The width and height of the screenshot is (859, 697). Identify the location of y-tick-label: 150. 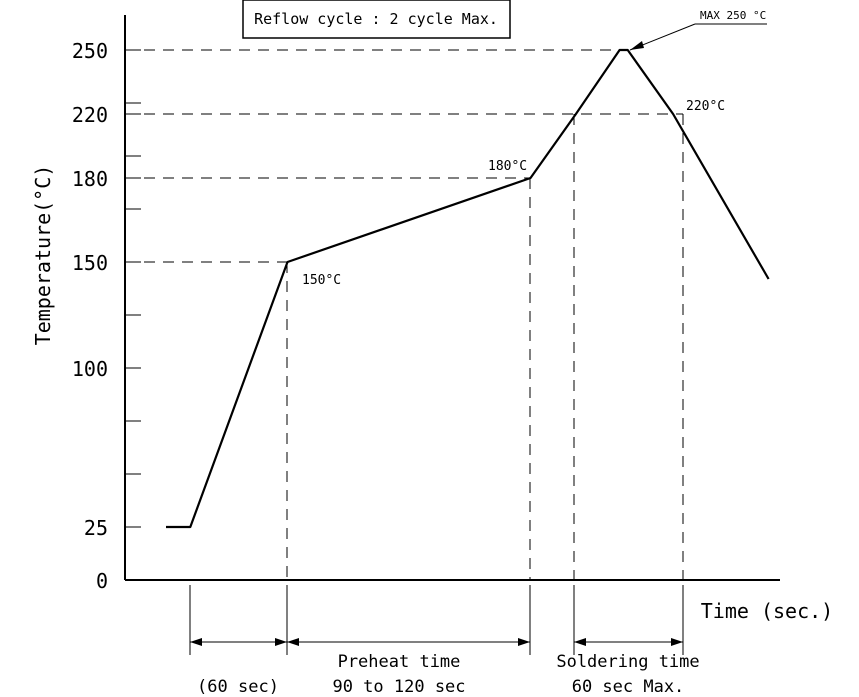
(90, 263).